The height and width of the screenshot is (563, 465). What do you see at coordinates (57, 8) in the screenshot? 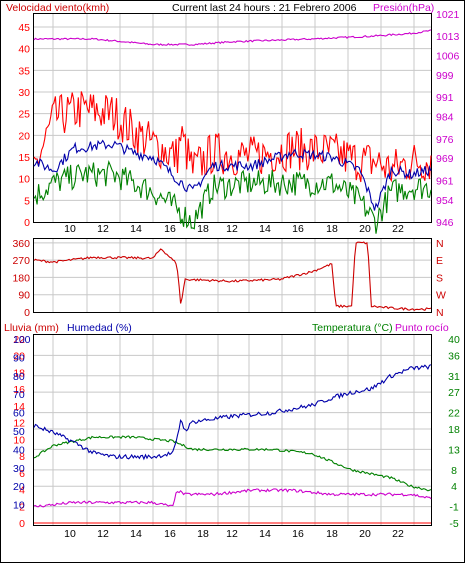
I see `header-wind-label: Velocidad viento(kmh)` at bounding box center [57, 8].